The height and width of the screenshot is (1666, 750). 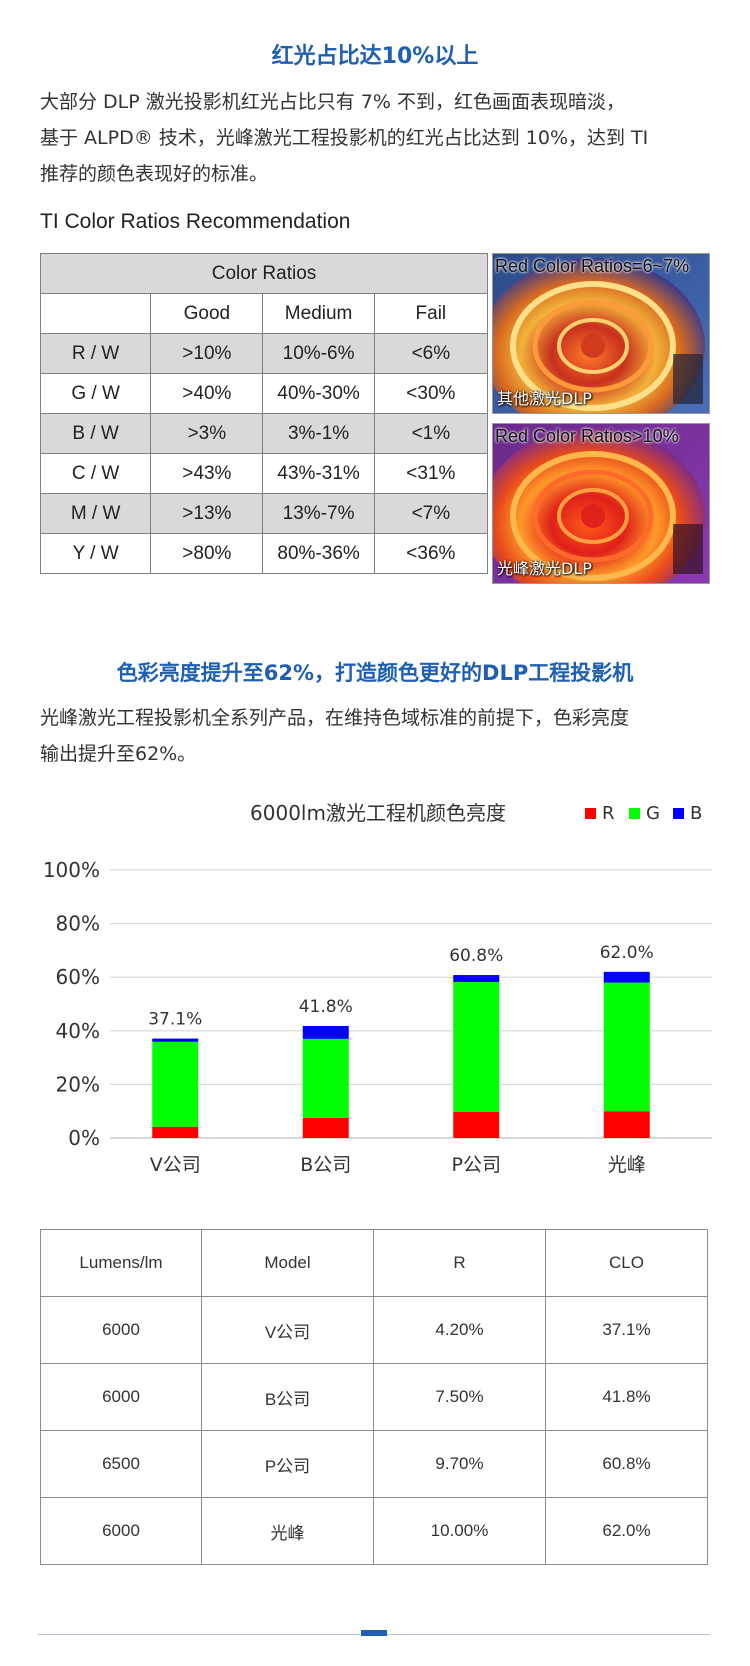 I want to click on table-cell: V公司, so click(x=287, y=1330).